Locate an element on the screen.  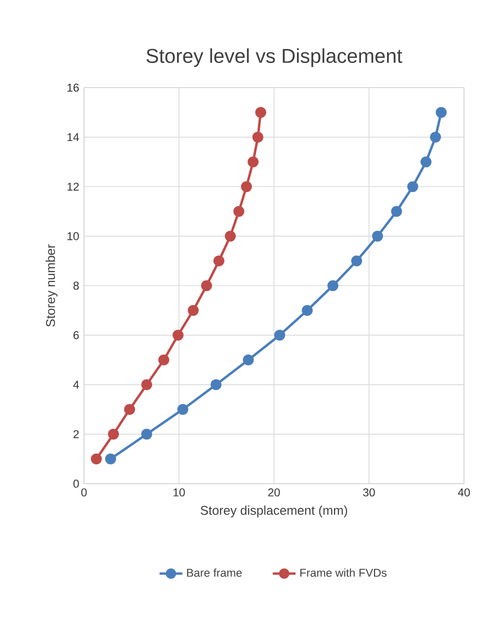
x-tick-label: 30 is located at coordinates (369, 492).